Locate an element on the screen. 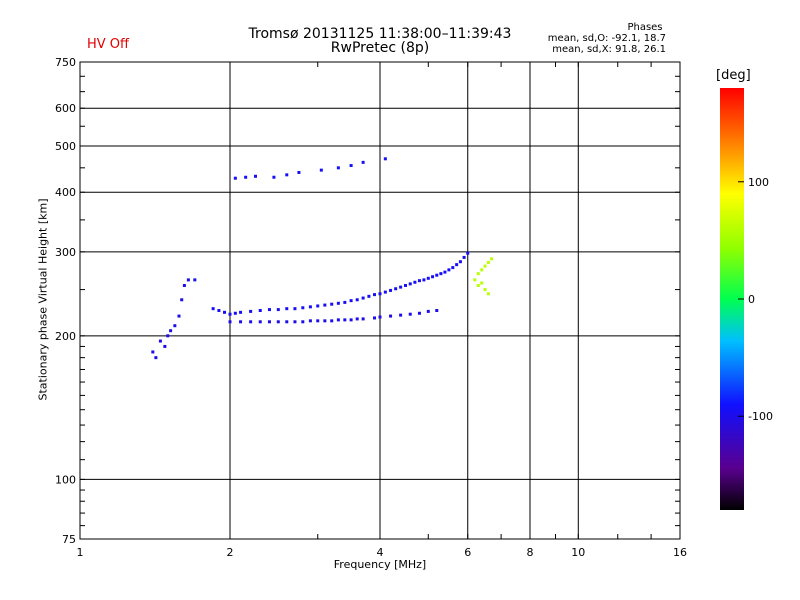  y-tick-label: 300 is located at coordinates (65, 252).